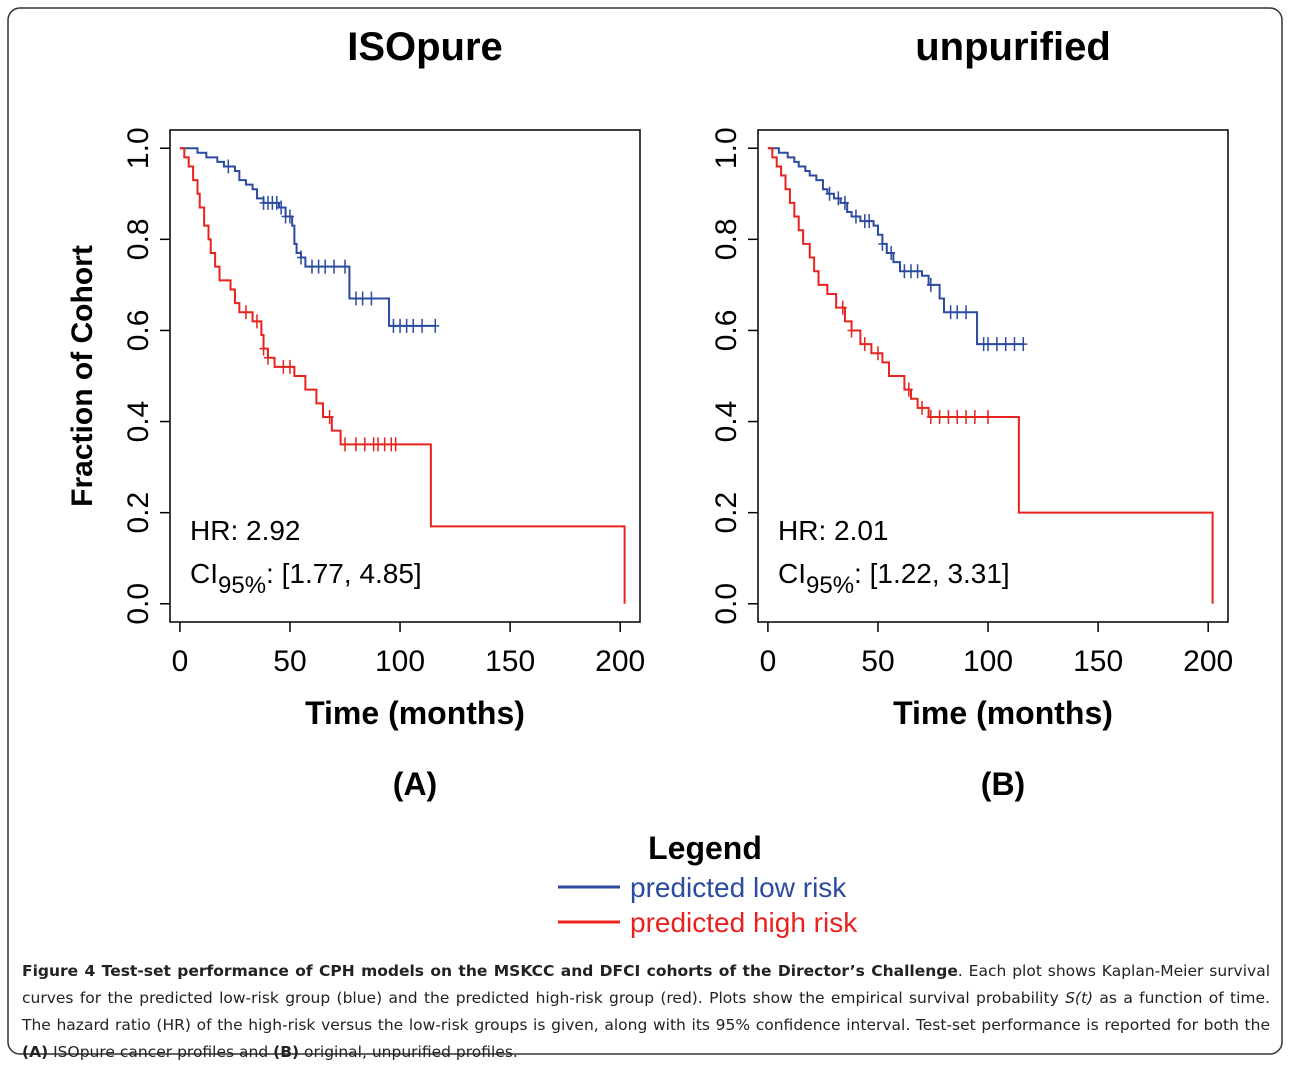 The image size is (1290, 1066). I want to click on panel-label: (B), so click(1003, 784).